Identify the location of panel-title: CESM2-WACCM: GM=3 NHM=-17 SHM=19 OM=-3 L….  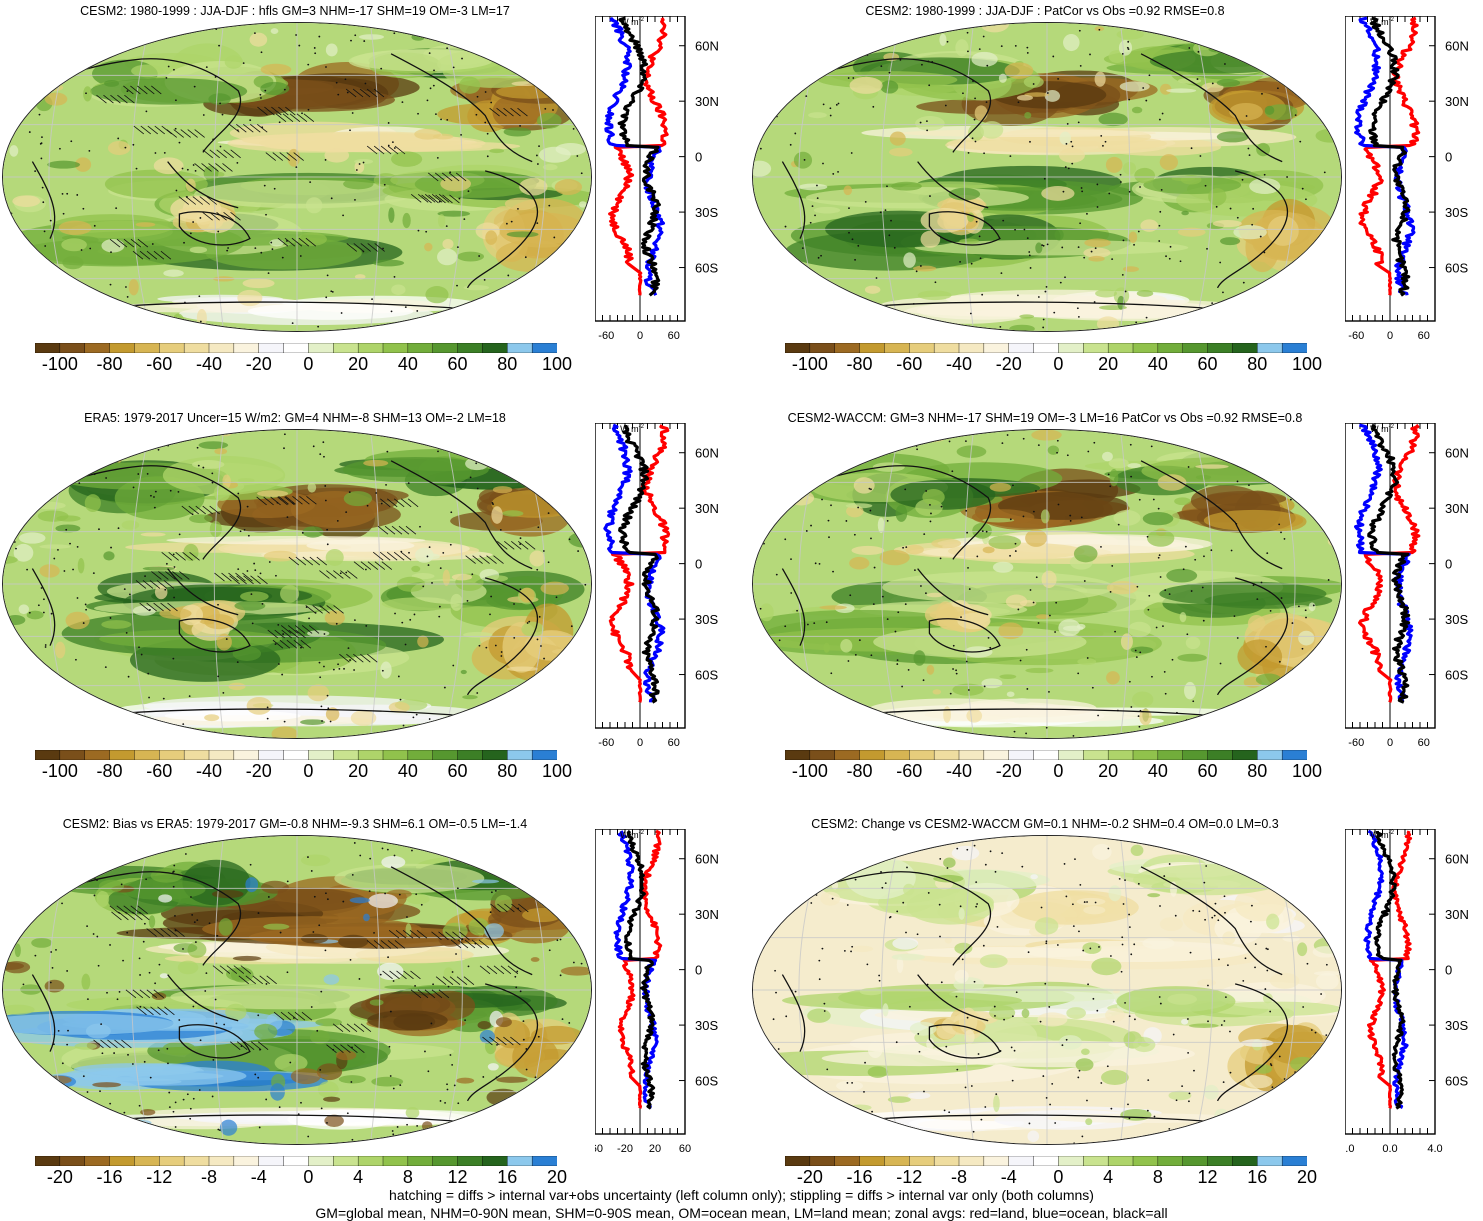
(1045, 418).